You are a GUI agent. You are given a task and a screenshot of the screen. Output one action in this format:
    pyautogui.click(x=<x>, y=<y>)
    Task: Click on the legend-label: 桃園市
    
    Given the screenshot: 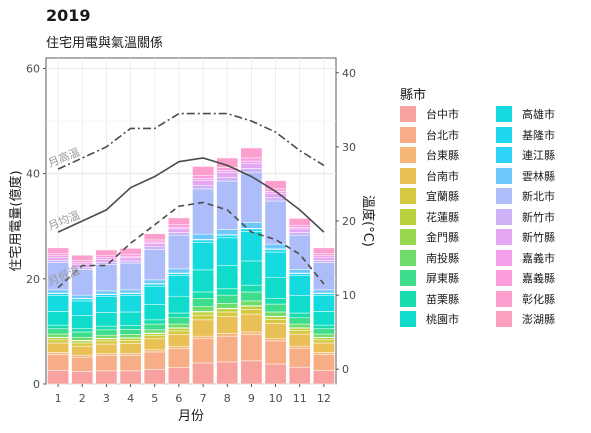 What is the action you would take?
    pyautogui.click(x=442, y=319)
    